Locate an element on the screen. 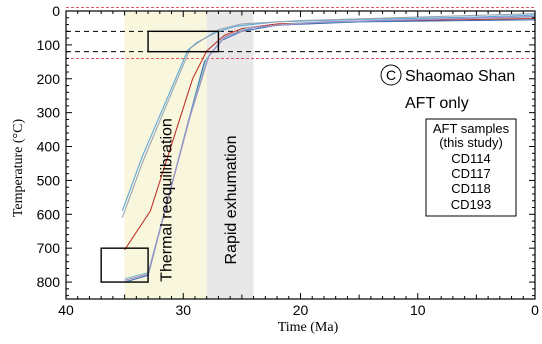 Image resolution: width=542 pixels, height=344 pixels. y-axis-title: Temperature (°C) is located at coordinates (18, 168).